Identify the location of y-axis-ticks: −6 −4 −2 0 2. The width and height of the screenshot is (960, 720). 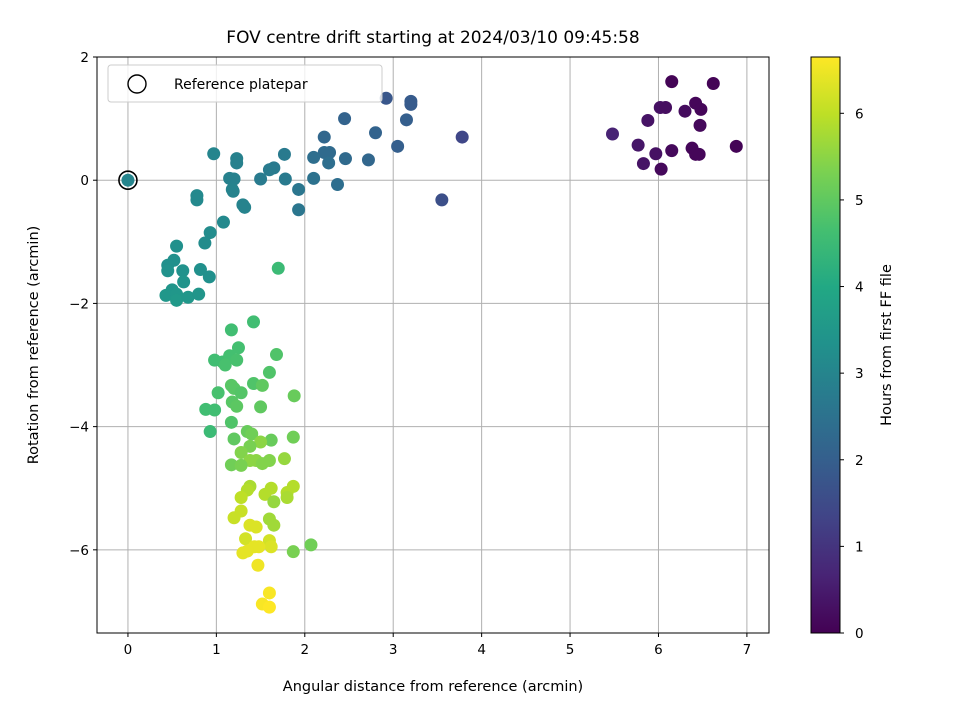
(83, 304).